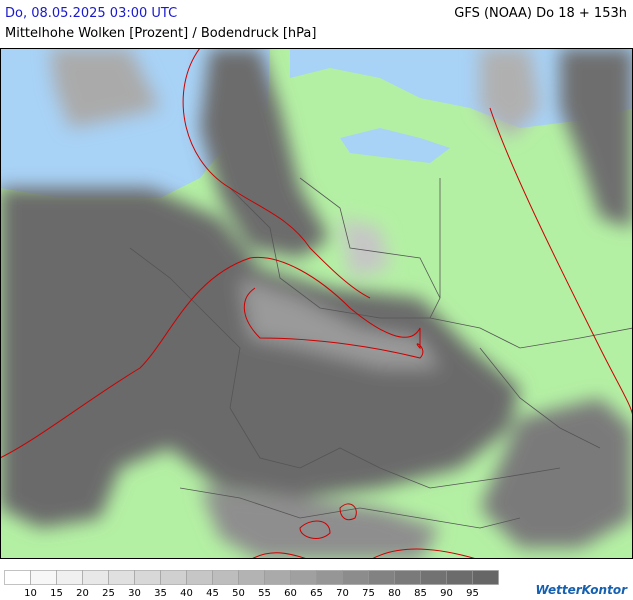 The width and height of the screenshot is (633, 600). Describe the element at coordinates (186, 593) in the screenshot. I see `legend-label: 40` at that location.